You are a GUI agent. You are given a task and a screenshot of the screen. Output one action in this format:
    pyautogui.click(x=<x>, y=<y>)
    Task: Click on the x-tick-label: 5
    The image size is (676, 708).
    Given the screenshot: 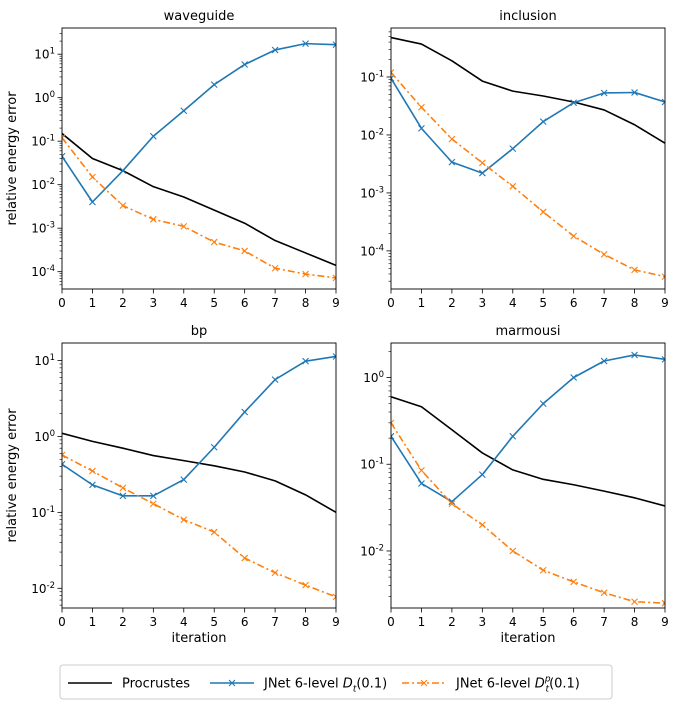 What is the action you would take?
    pyautogui.click(x=214, y=303)
    